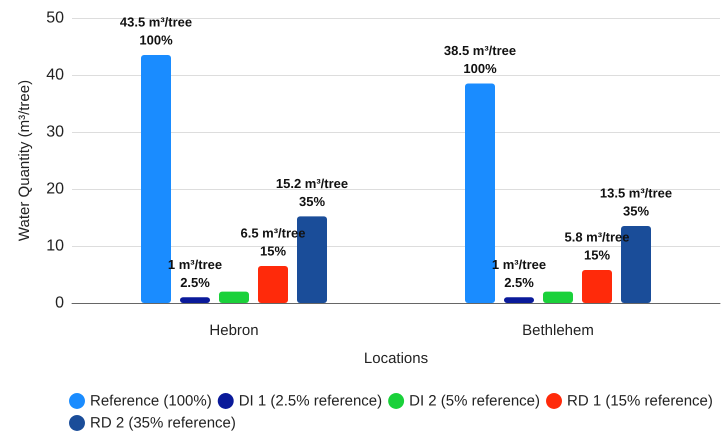  Describe the element at coordinates (55, 246) in the screenshot. I see `y-tick-label: 10` at that location.